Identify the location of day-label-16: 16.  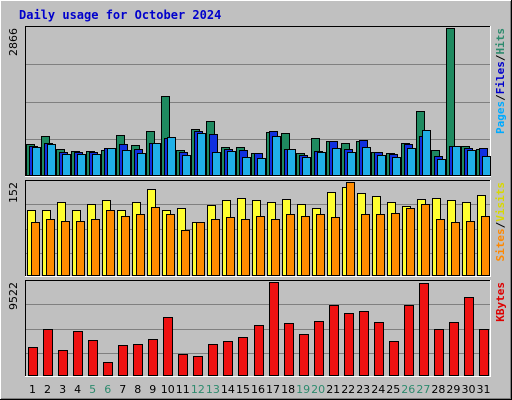
(258, 389).